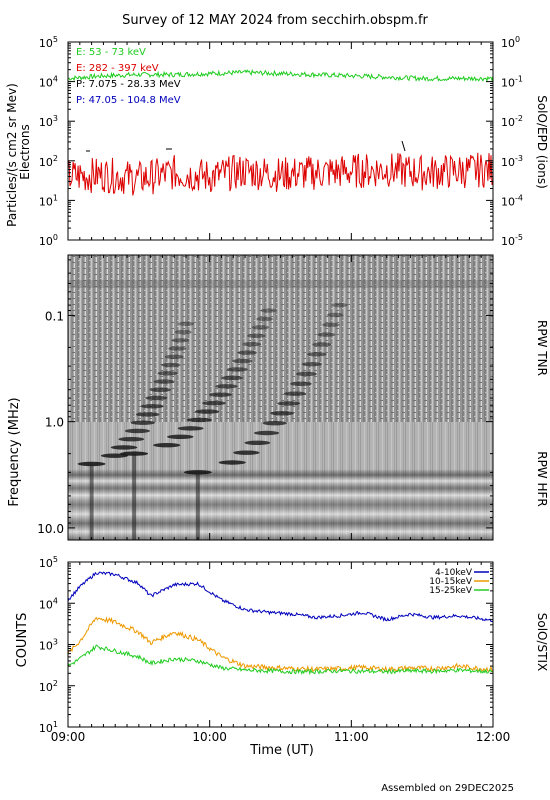 The height and width of the screenshot is (800, 550). Describe the element at coordinates (48, 161) in the screenshot. I see `epd-y-tick-label: 10²` at that location.